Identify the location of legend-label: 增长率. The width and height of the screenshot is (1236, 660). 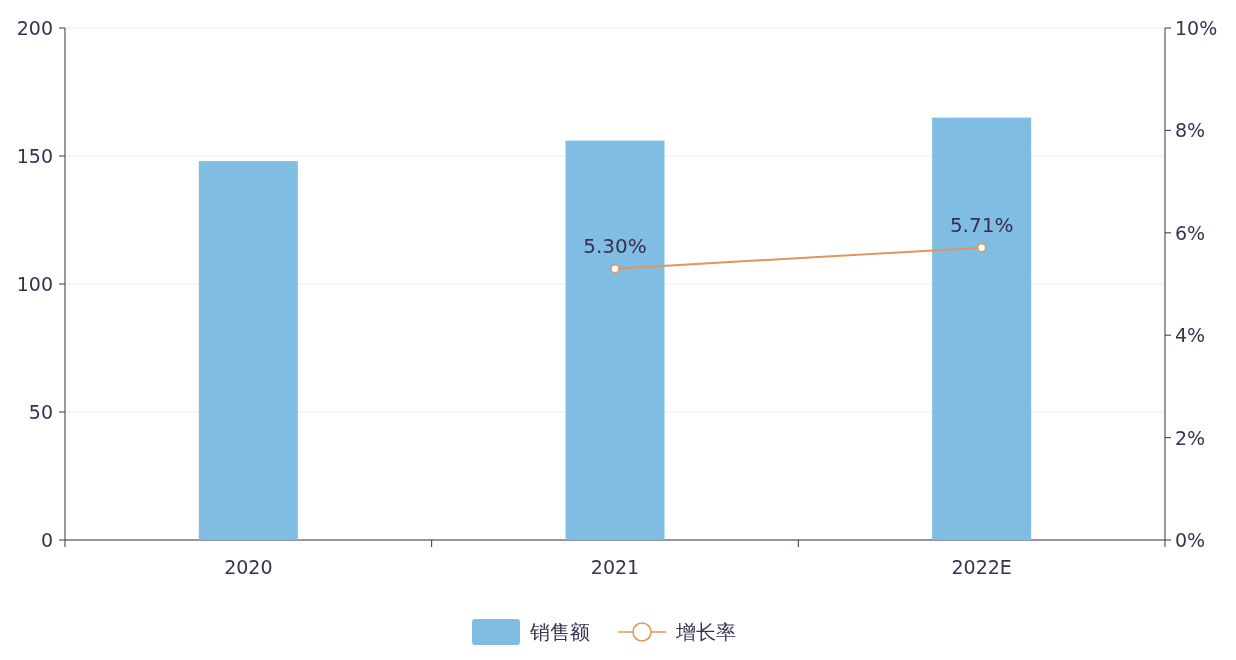
(705, 632).